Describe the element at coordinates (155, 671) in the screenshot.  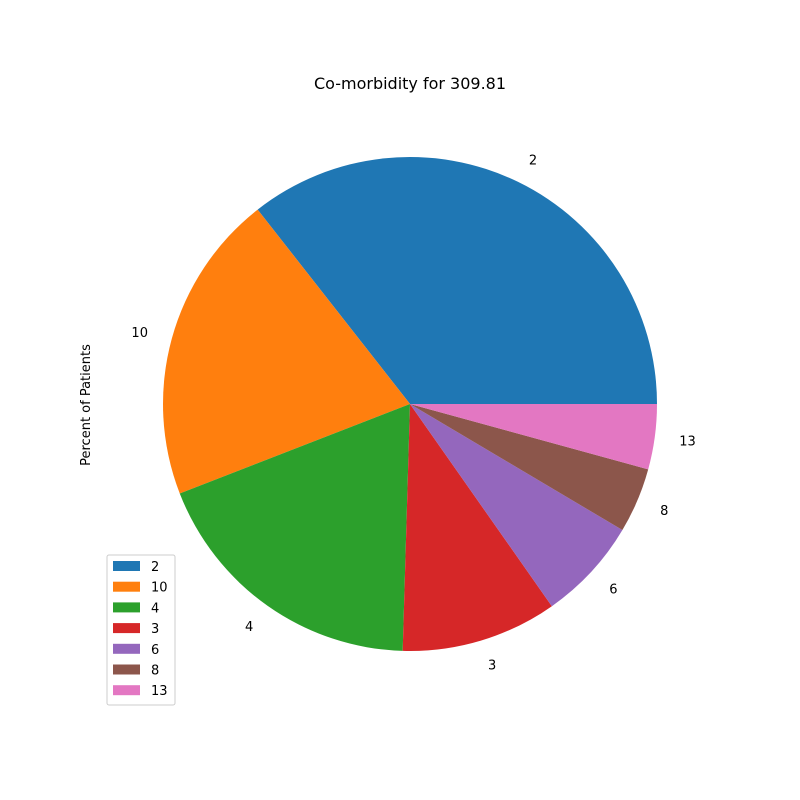
I see `legend-label-8: 8` at that location.